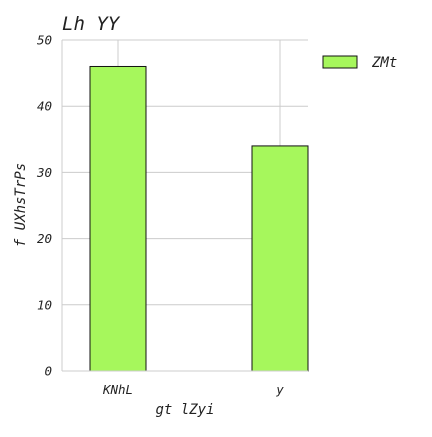  I want to click on y-axis-label: f UXhsTrPs, so click(21, 205).